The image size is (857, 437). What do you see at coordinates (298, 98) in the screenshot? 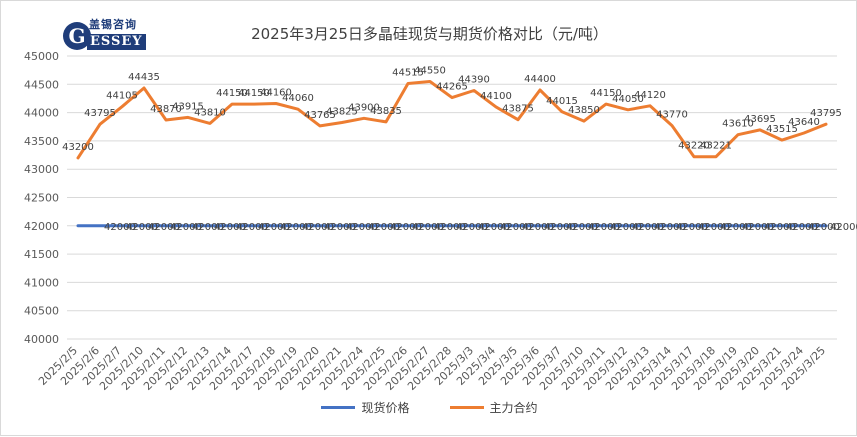
I see `futures-data-label: 44060` at bounding box center [298, 98].